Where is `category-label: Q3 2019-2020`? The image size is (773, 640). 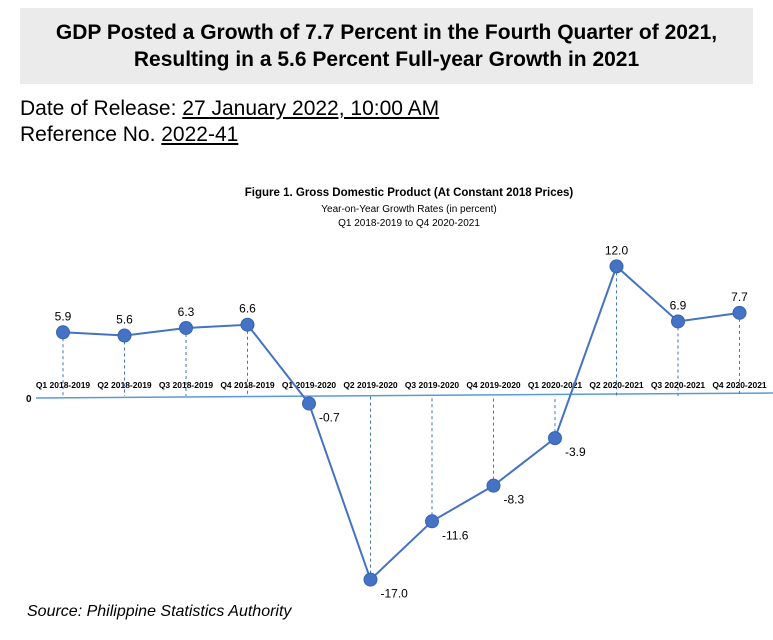
category-label: Q3 2019-2020 is located at coordinates (432, 385).